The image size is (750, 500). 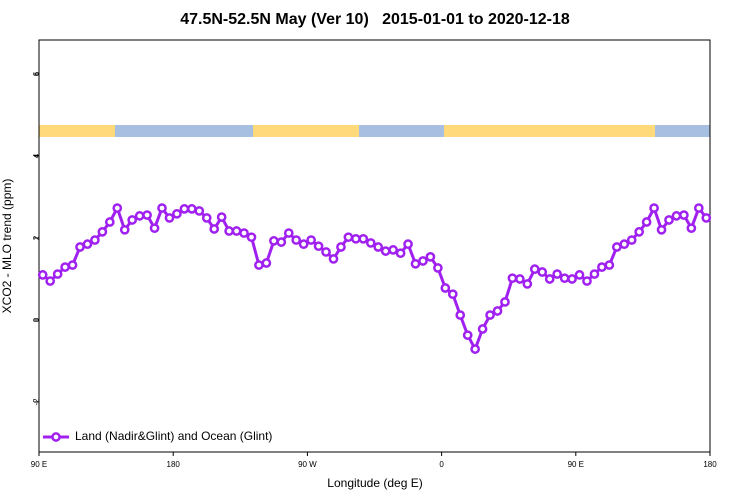 What do you see at coordinates (174, 464) in the screenshot?
I see `x-tick-label: 180` at bounding box center [174, 464].